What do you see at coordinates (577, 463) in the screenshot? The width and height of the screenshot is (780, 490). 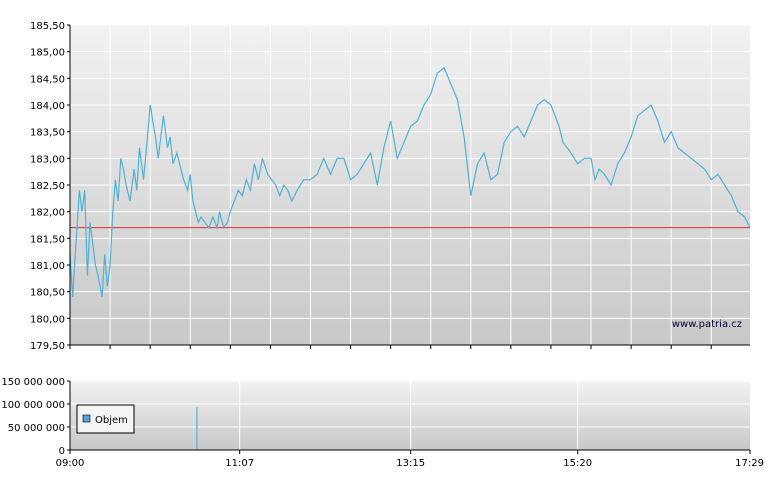 I see `volume-x-tick-label: 15:20` at bounding box center [577, 463].